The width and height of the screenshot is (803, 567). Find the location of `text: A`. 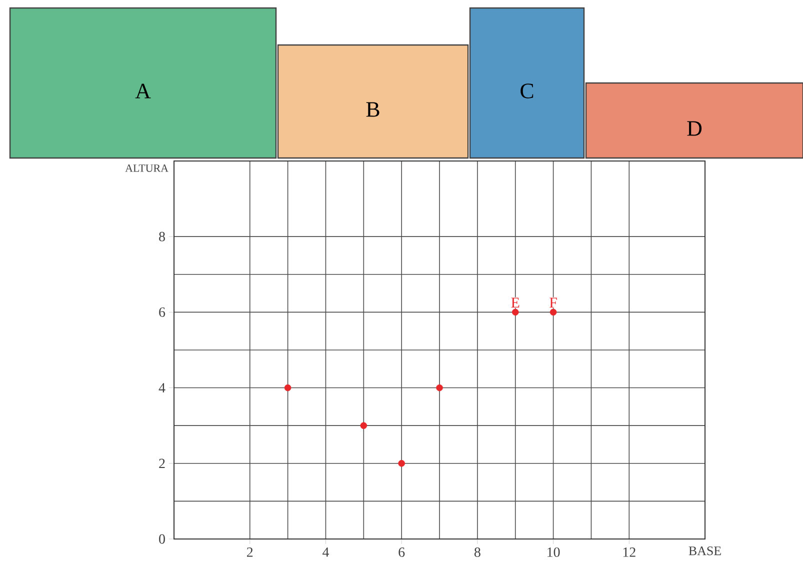

text: A is located at coordinates (143, 91).